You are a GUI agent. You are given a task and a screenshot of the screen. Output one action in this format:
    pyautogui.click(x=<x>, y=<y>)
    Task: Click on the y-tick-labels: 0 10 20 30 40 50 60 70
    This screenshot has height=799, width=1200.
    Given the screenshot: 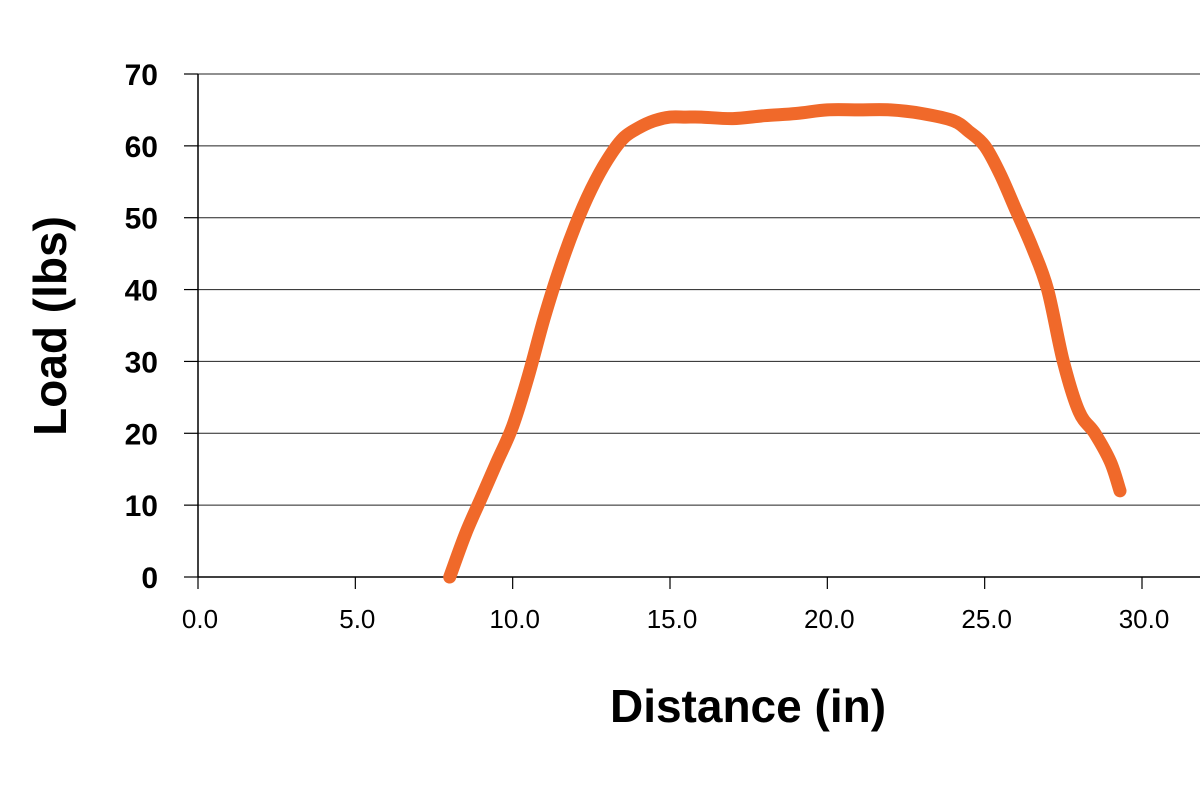 What is the action you would take?
    pyautogui.click(x=141, y=327)
    